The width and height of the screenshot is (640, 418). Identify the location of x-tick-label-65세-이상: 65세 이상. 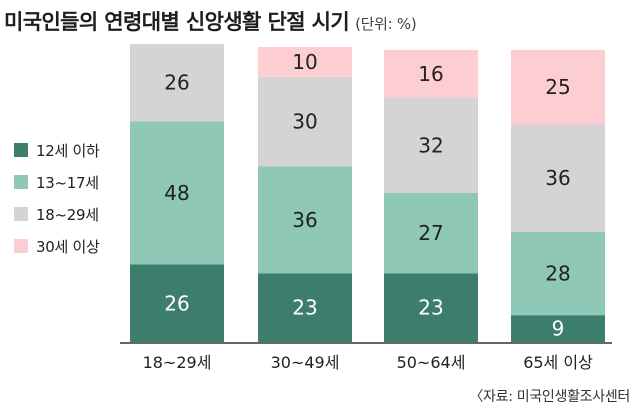
(558, 362).